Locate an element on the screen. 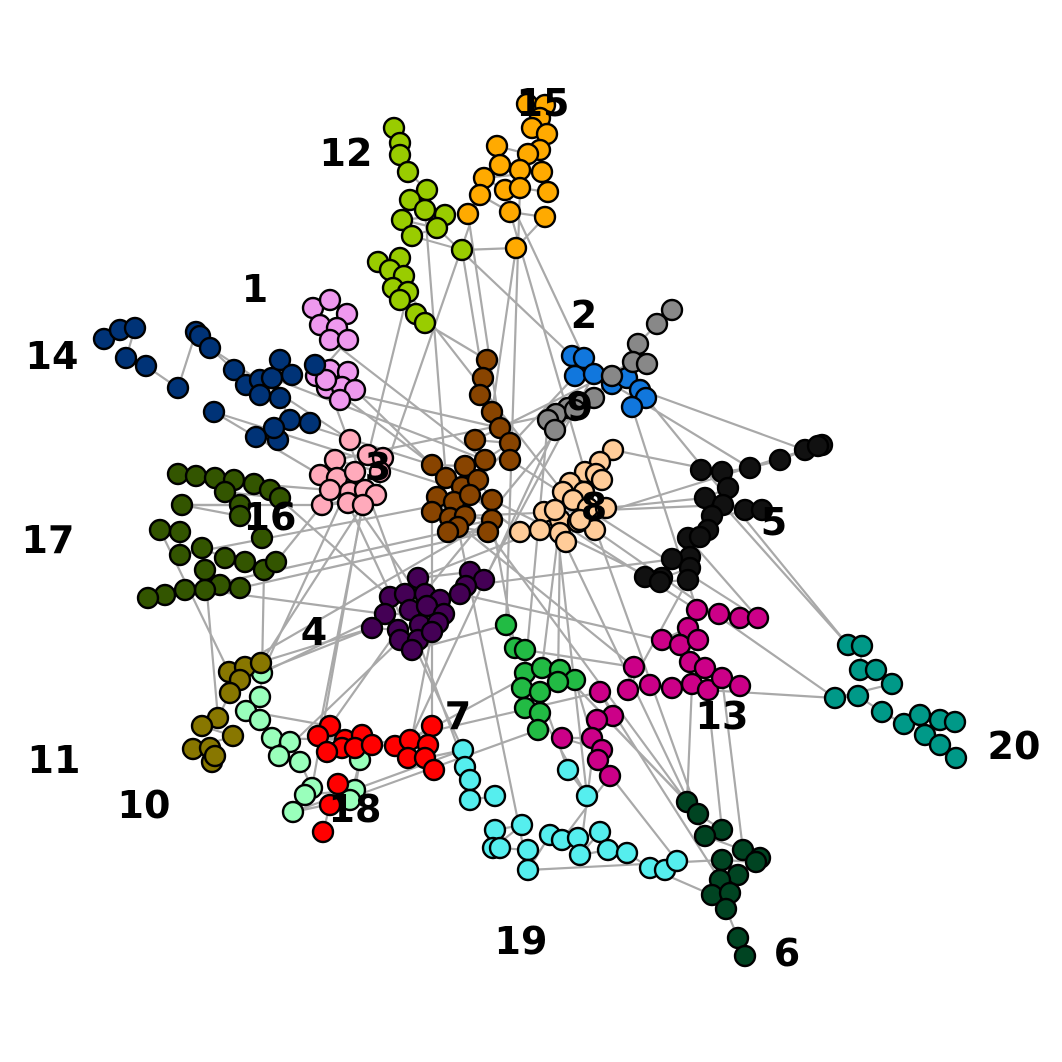 This screenshot has width=1062, height=1062. cluster-label-5: 5 is located at coordinates (774, 522).